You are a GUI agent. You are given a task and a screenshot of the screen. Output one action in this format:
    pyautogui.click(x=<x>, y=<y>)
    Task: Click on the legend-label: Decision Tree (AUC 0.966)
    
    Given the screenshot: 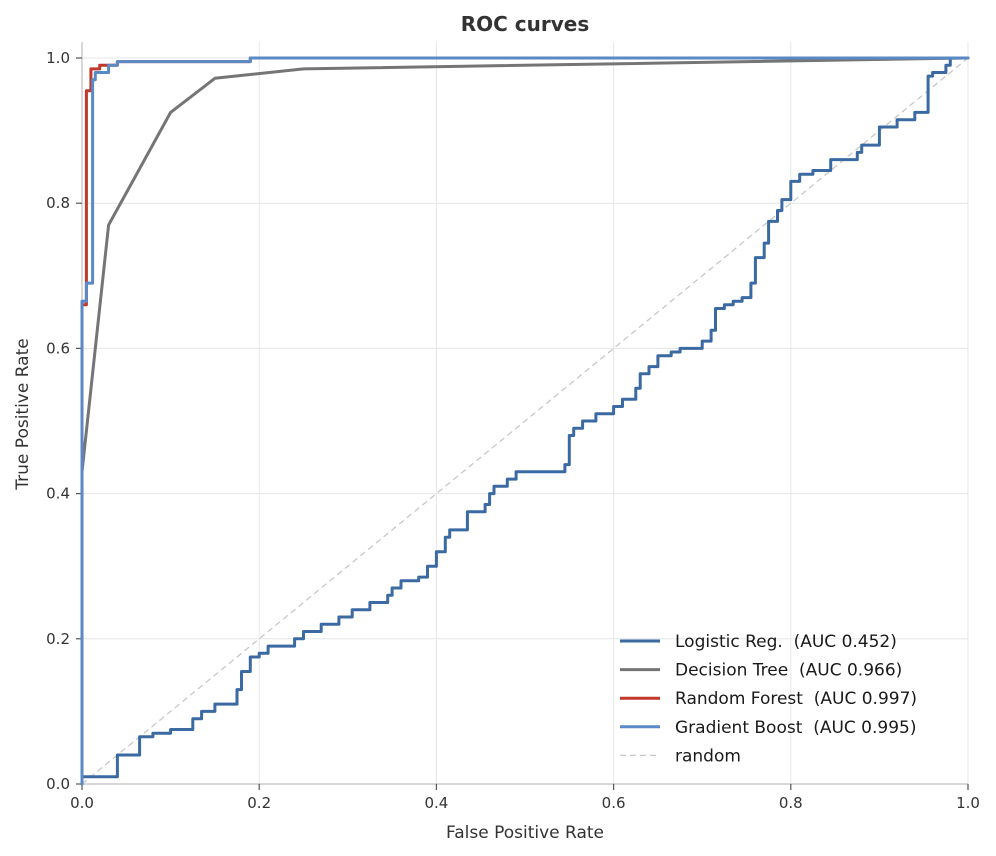 What is the action you would take?
    pyautogui.click(x=788, y=671)
    